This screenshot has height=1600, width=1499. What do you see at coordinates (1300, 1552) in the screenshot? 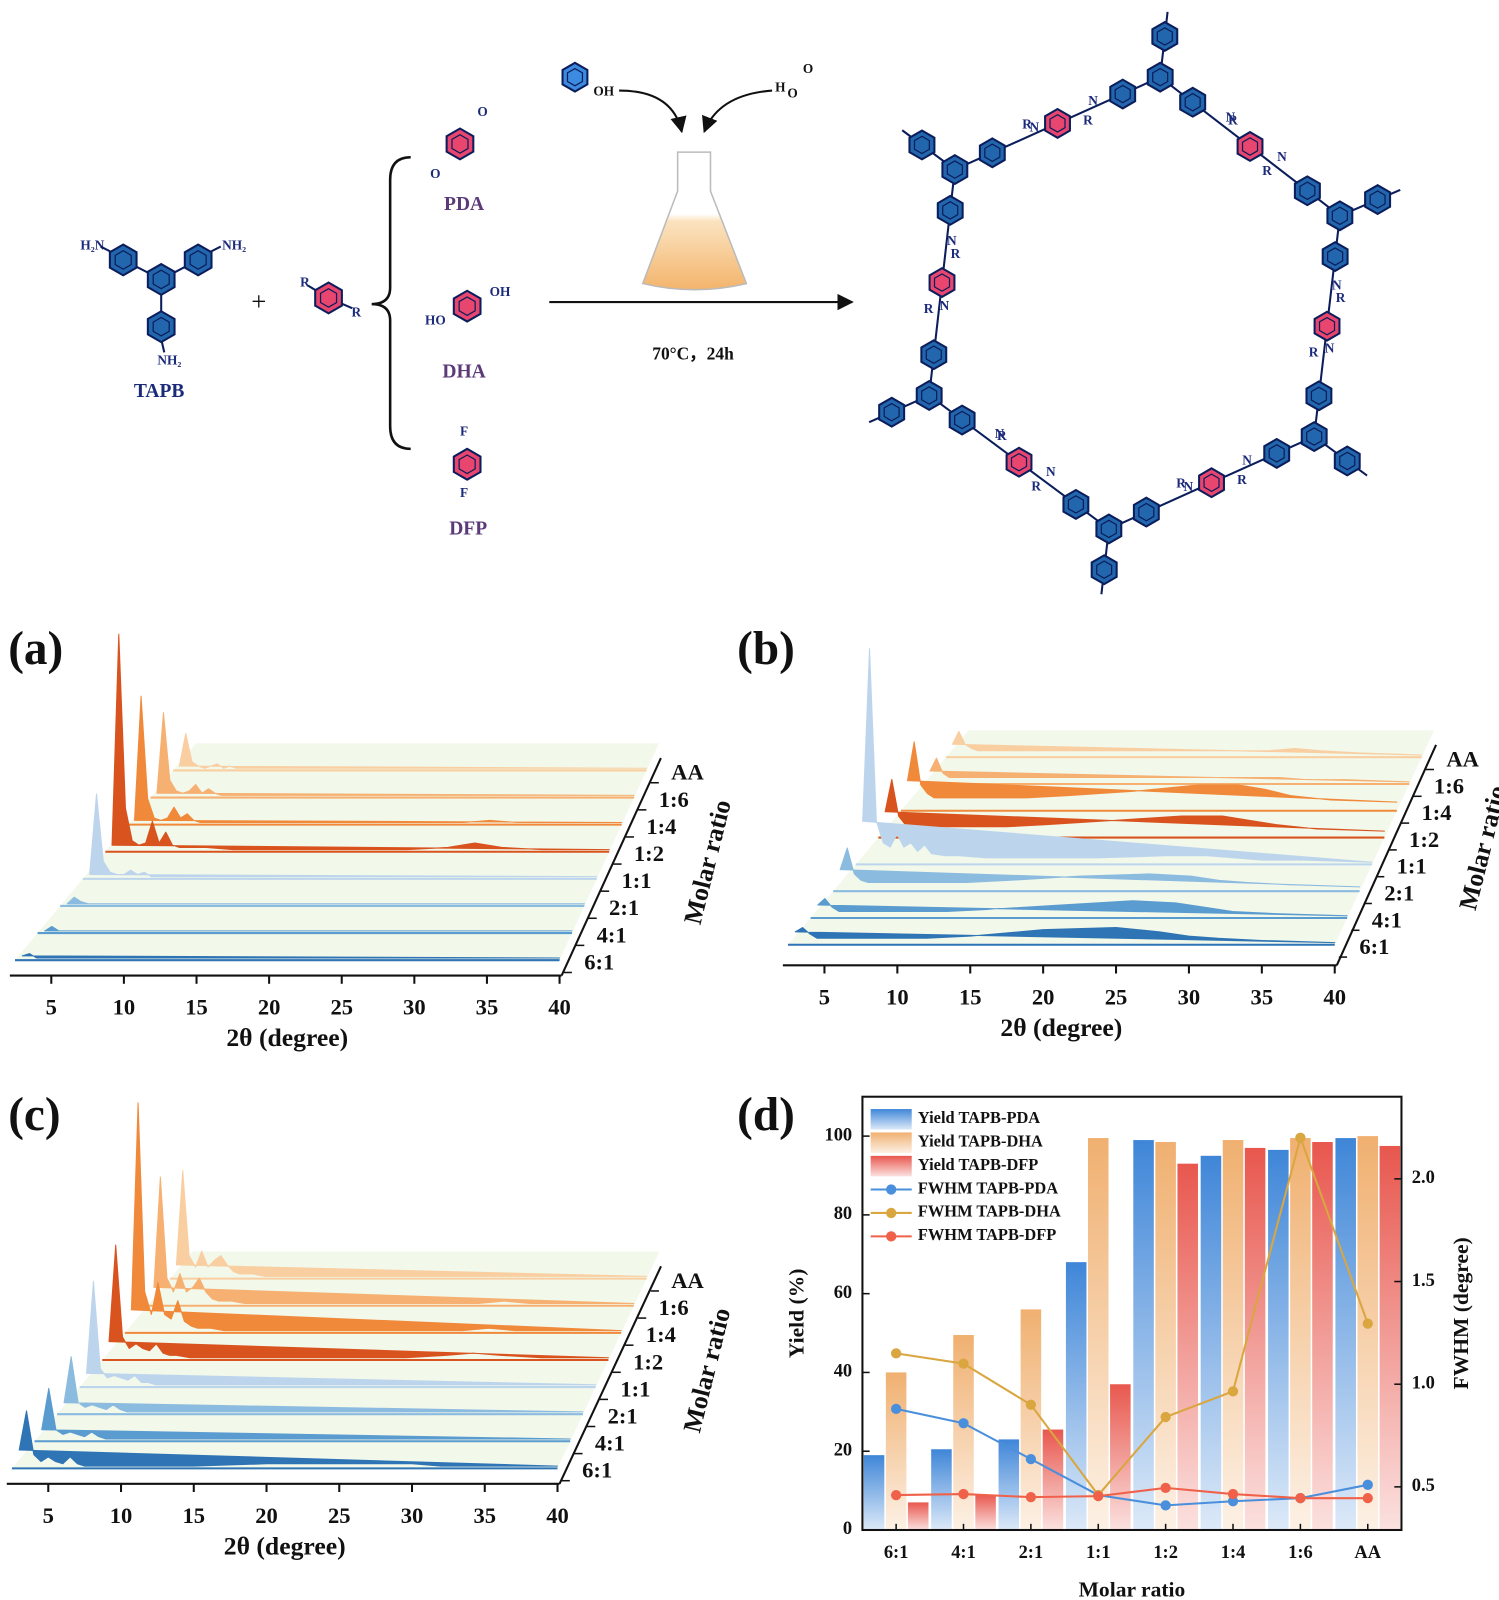
I see `x-tick-label: 1:6` at bounding box center [1300, 1552].